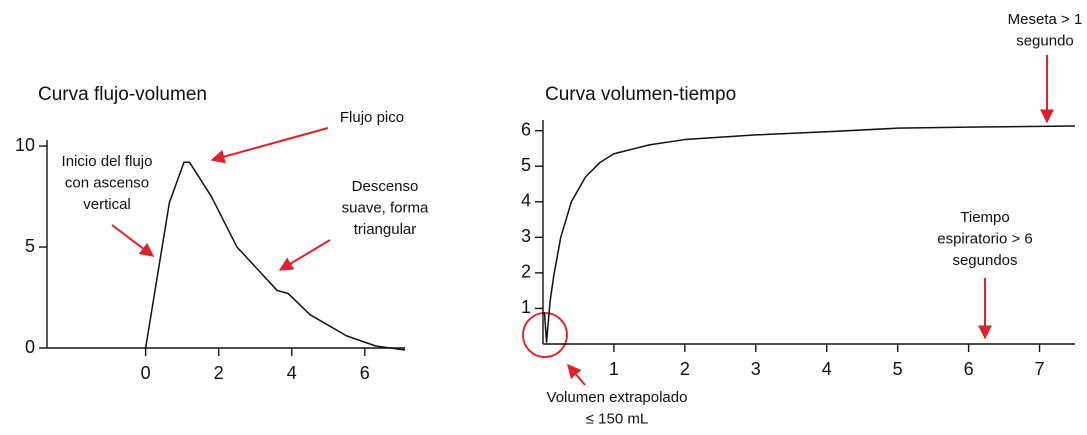 The image size is (1087, 435). Describe the element at coordinates (526, 272) in the screenshot. I see `y-tick-label: 2` at that location.